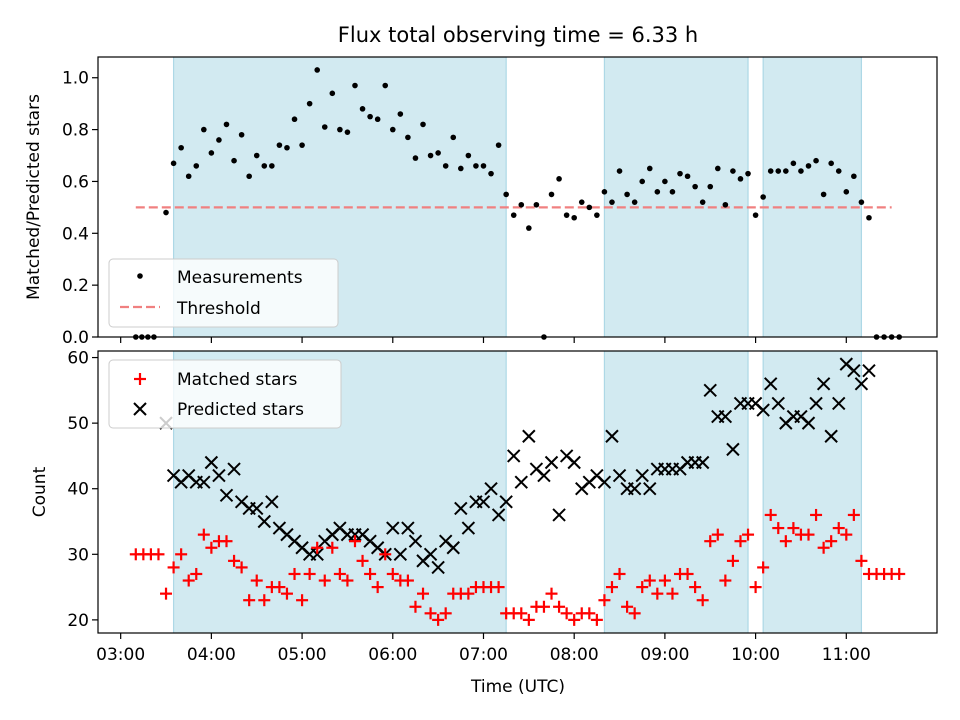  What do you see at coordinates (518, 35) in the screenshot?
I see `chart-title: Flux total observing time = 6.33 h` at bounding box center [518, 35].